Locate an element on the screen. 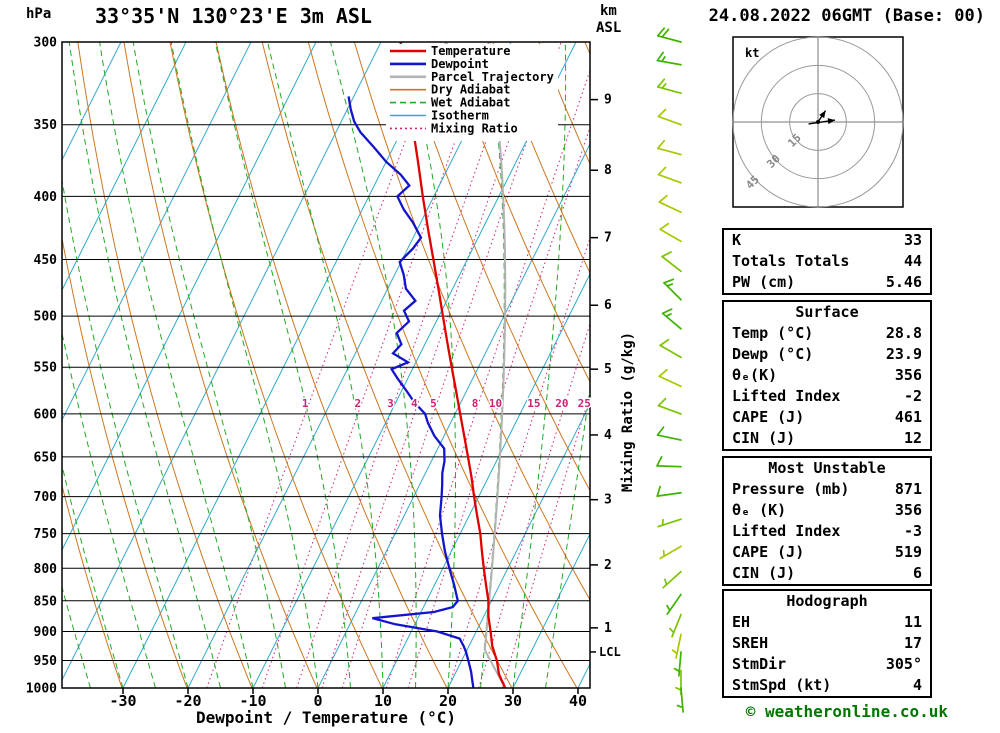 The image size is (1000, 733). svg-text: 8 is located at coordinates (608, 170).